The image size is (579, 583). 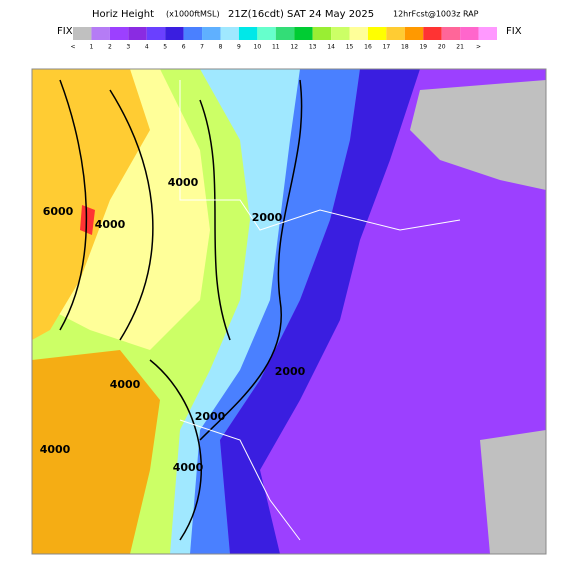 I want to click on colorbar-label: 4, so click(x=147, y=47).